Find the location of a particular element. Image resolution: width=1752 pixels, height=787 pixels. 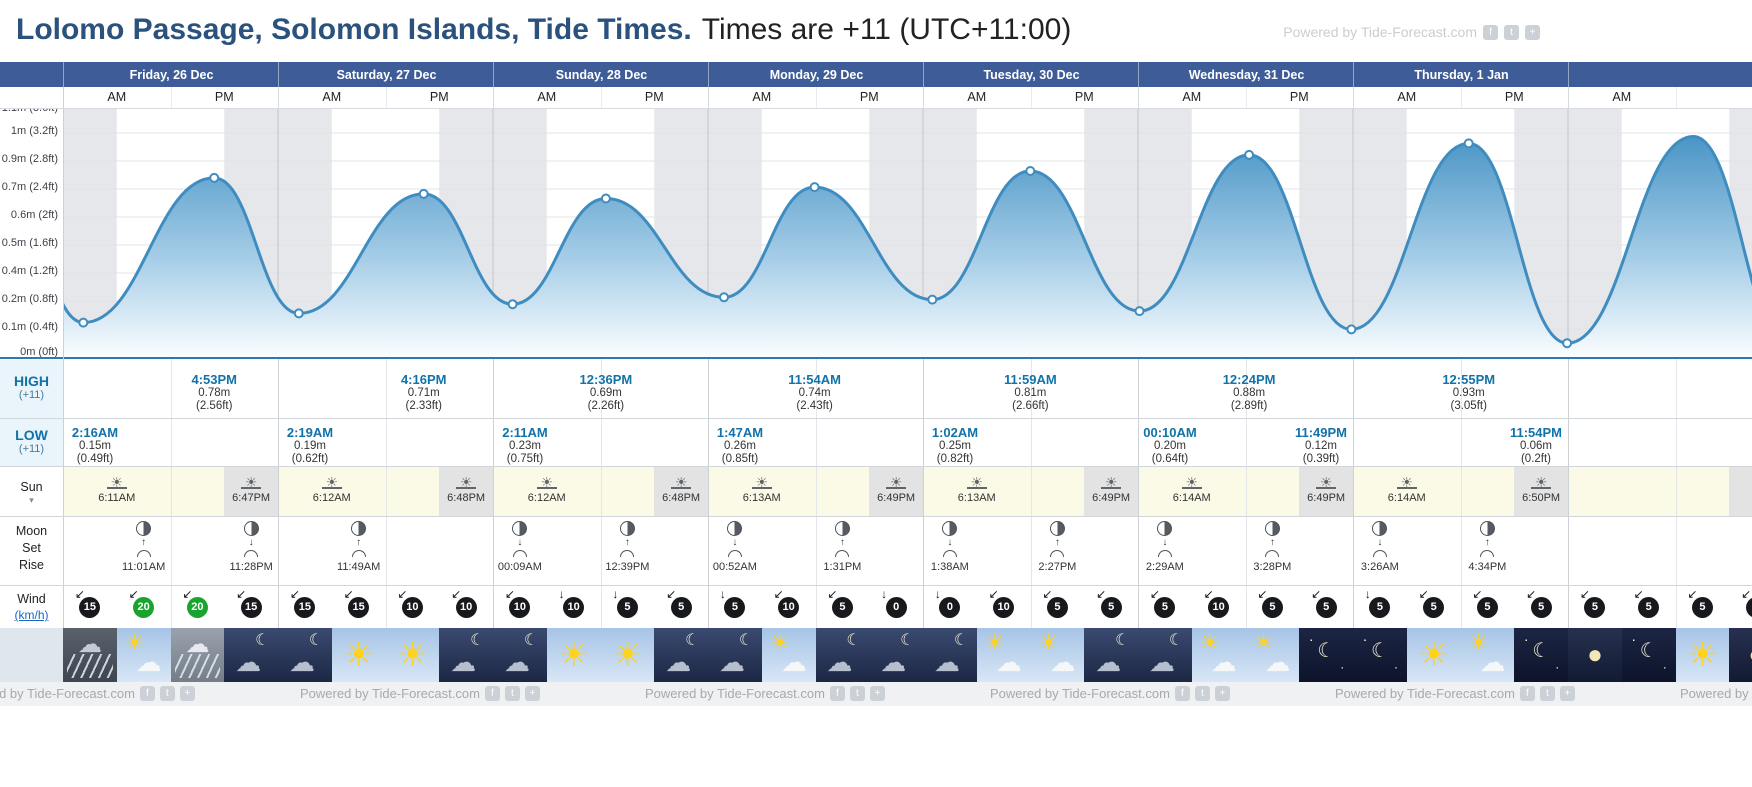

low-tide-entry-height-ft: (0.75ft) is located at coordinates (525, 459).